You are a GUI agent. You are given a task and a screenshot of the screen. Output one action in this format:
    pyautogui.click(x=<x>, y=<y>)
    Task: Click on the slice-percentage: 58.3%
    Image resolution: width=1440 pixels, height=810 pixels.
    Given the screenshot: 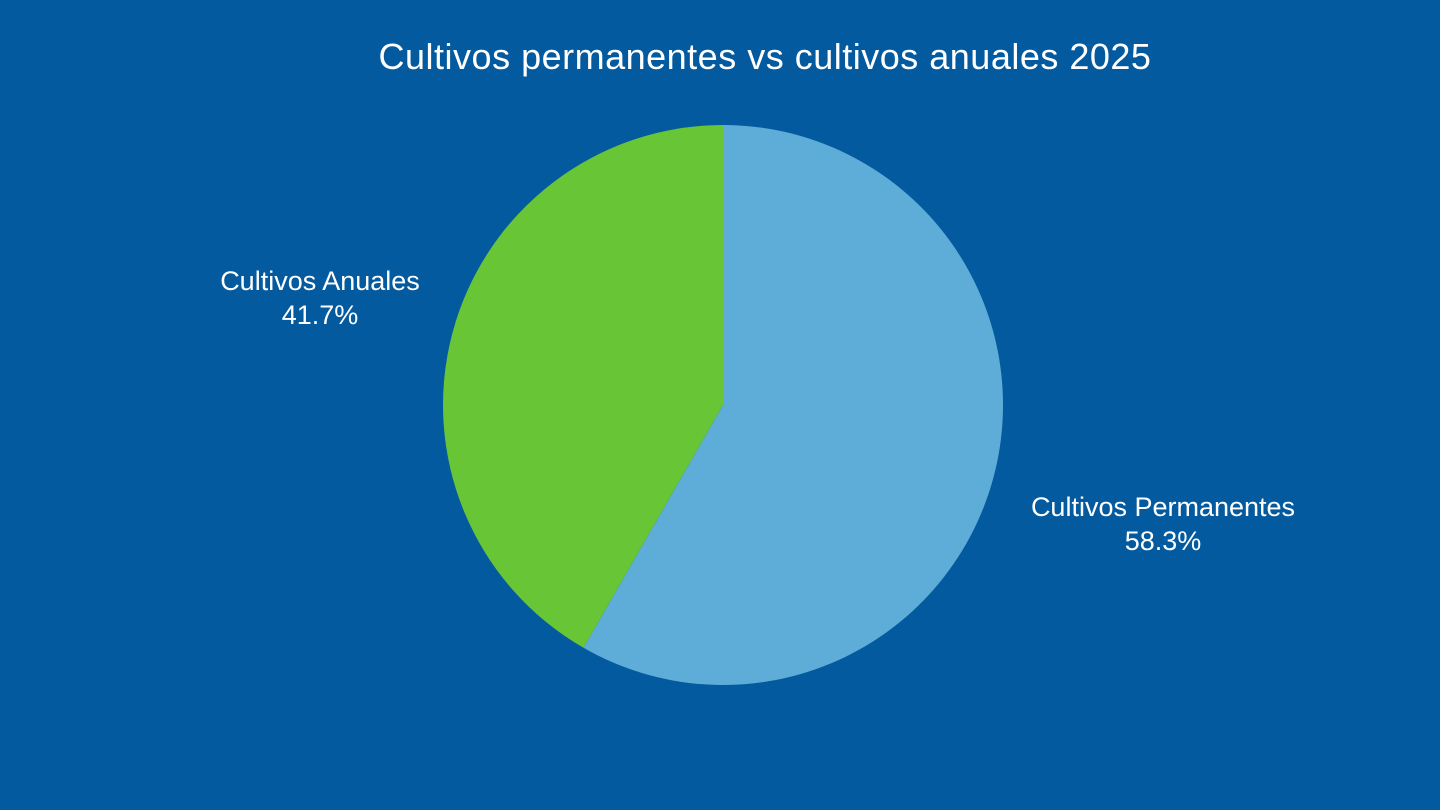 What is the action you would take?
    pyautogui.click(x=1163, y=541)
    